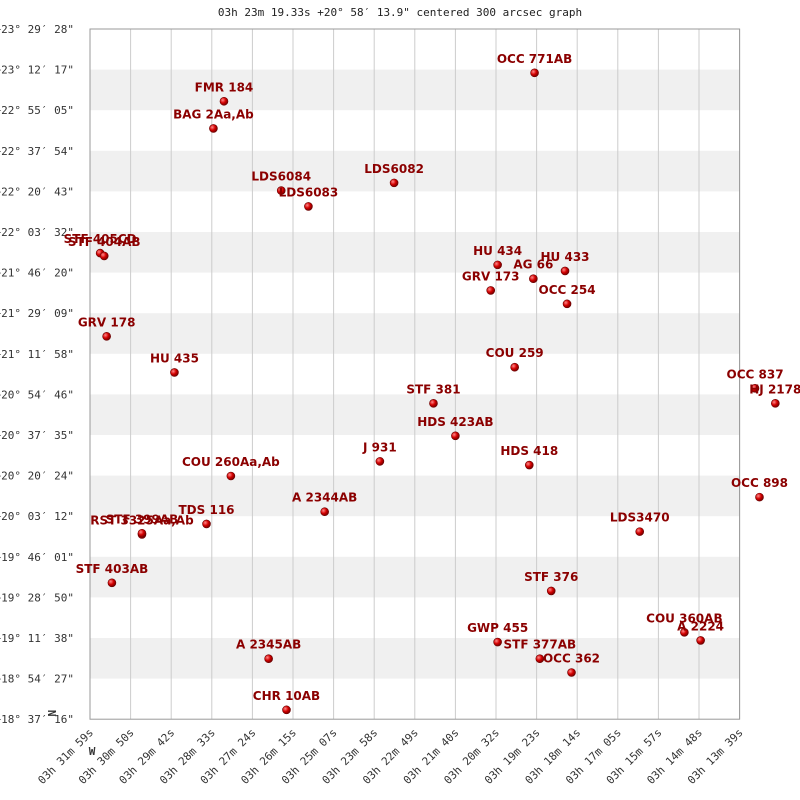 The width and height of the screenshot is (800, 800). I want to click on star-label: FMR 184, so click(224, 87).